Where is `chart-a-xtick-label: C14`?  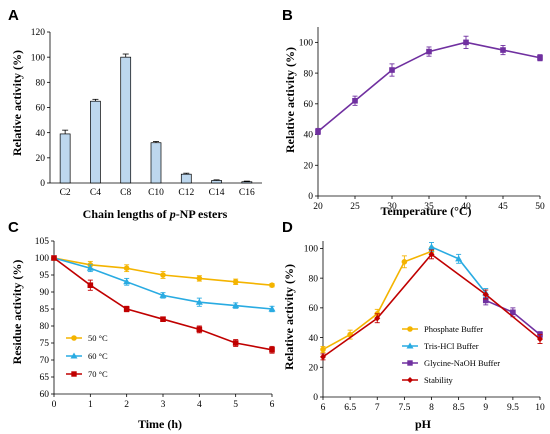
chart-a-xtick-label: C14 is located at coordinates (217, 193).